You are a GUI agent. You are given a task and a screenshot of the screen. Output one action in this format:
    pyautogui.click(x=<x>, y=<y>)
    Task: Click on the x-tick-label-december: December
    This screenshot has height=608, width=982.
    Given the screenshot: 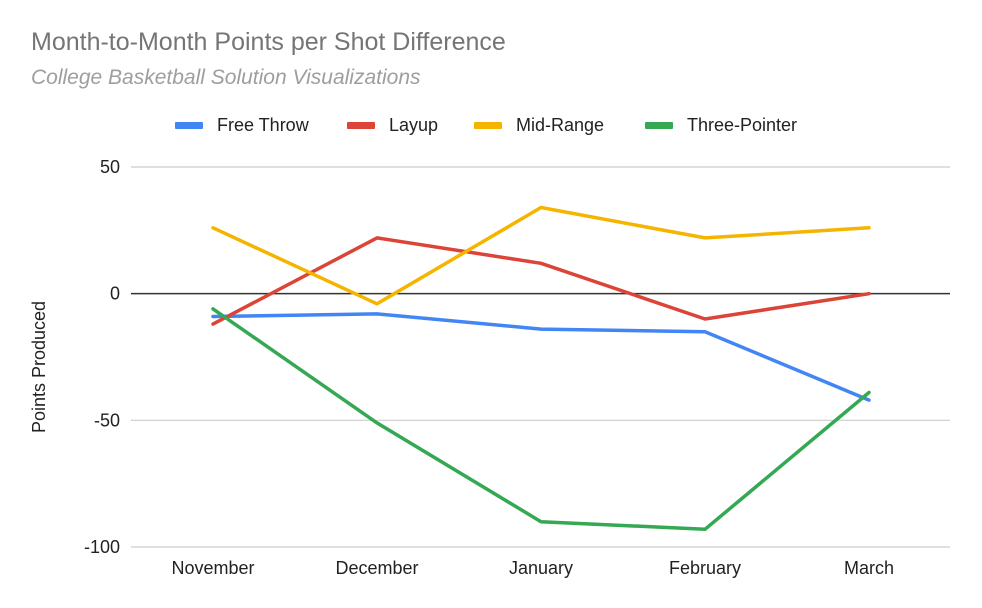 What is the action you would take?
    pyautogui.click(x=376, y=568)
    